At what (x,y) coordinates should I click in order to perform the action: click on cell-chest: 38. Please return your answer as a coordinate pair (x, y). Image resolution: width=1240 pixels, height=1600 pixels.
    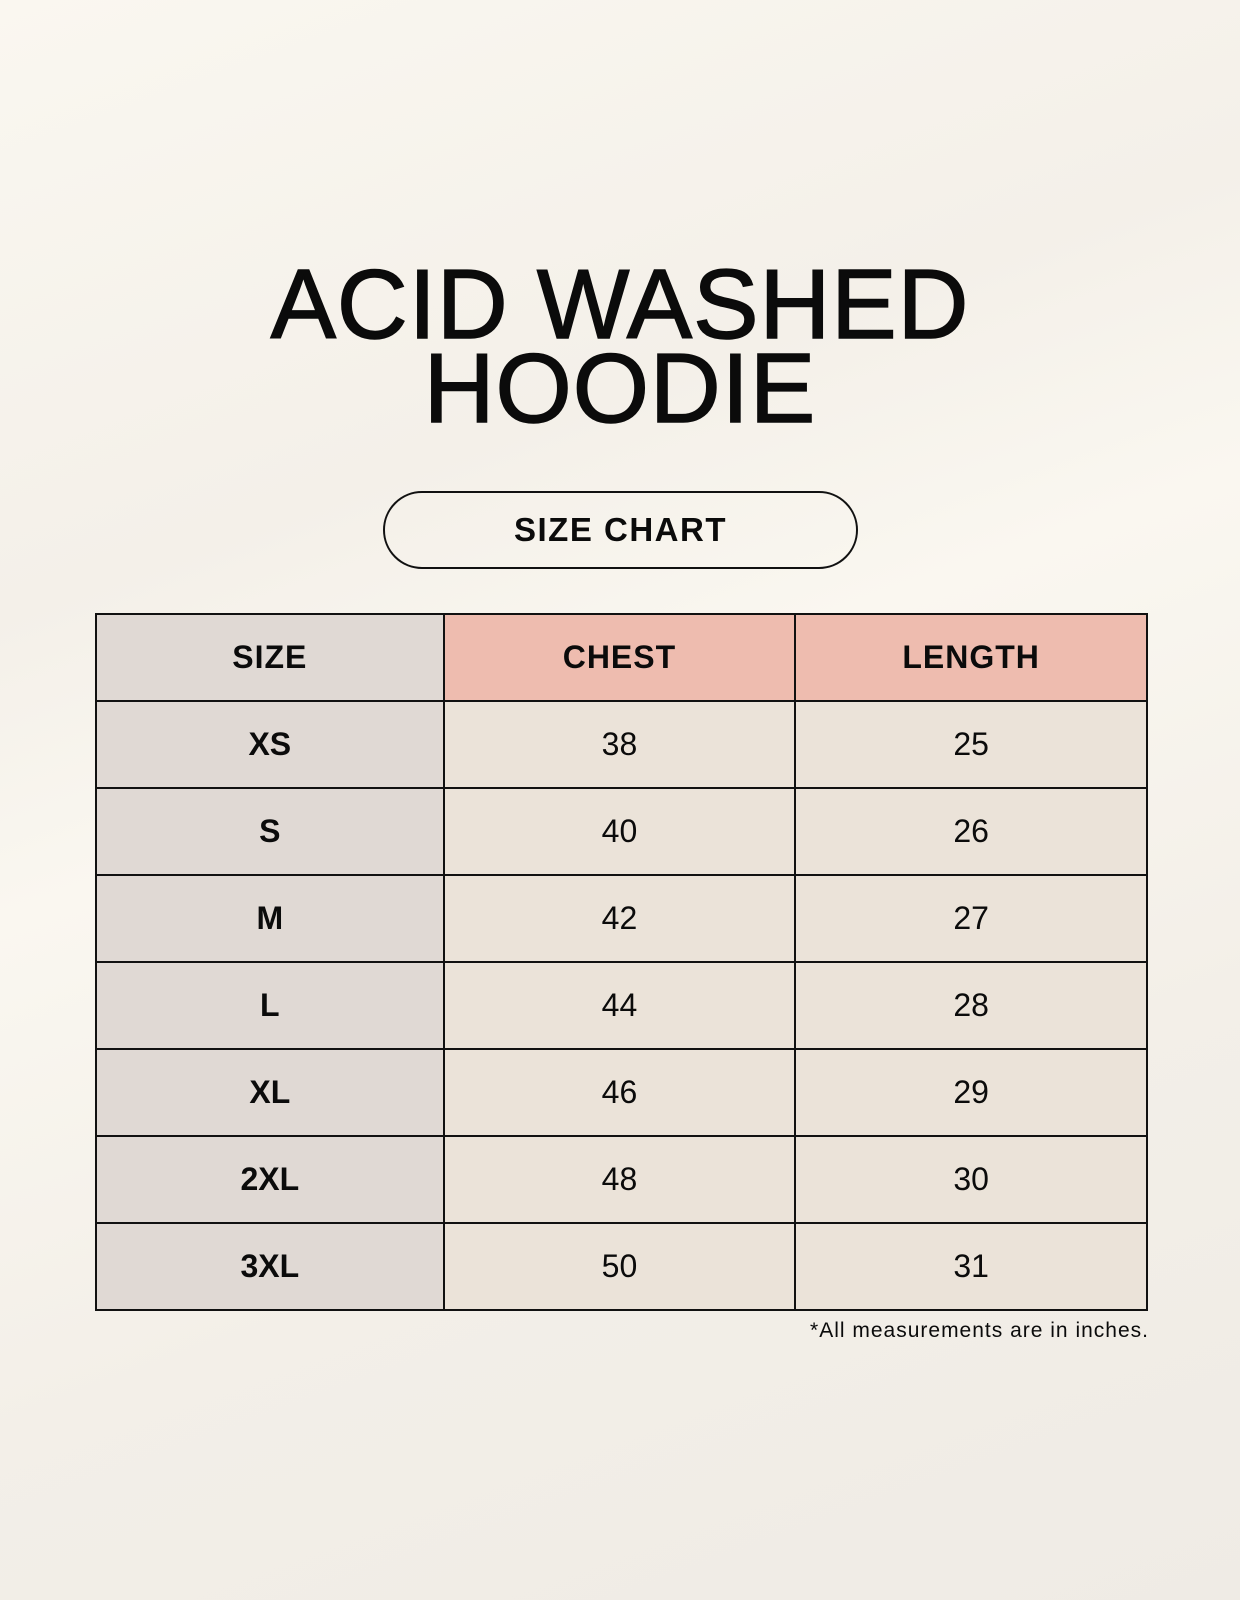
    Looking at the image, I should click on (619, 744).